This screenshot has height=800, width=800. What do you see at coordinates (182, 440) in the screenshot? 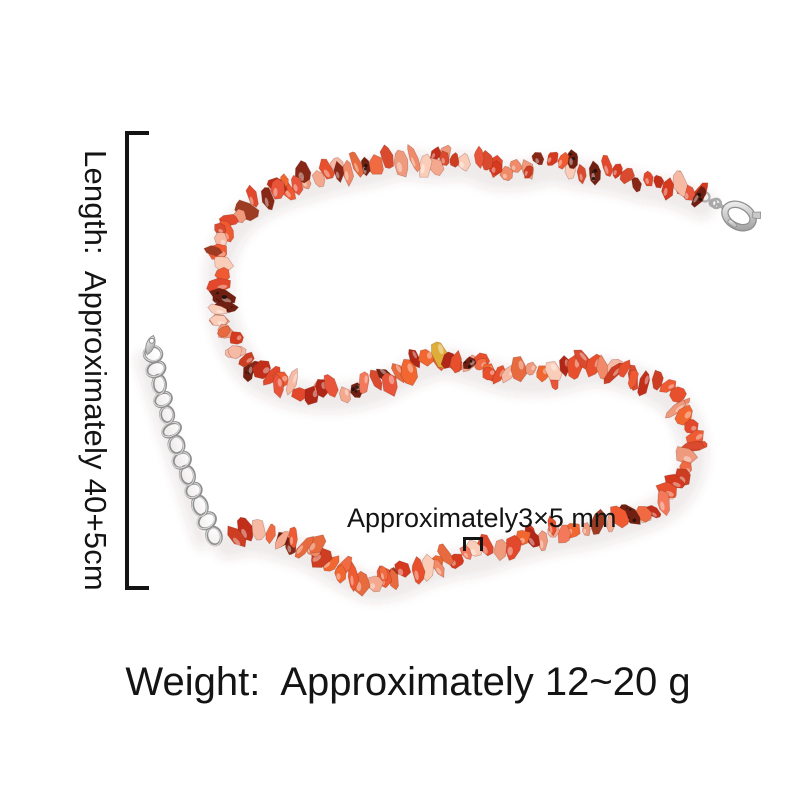
I see `extension-chain` at bounding box center [182, 440].